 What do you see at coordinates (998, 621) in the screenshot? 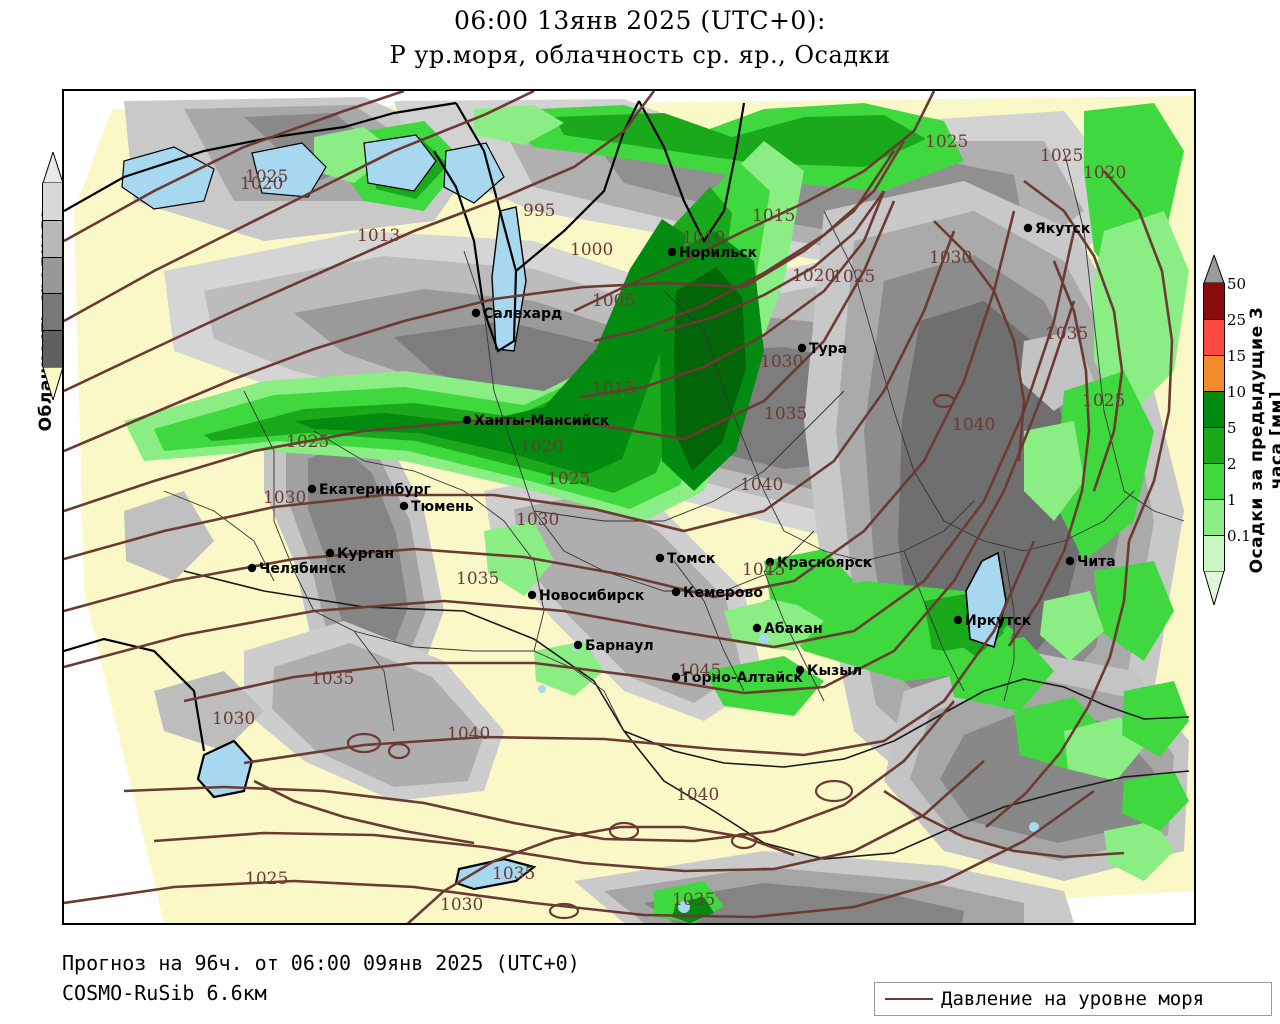
I see `city-label: Иркутск` at bounding box center [998, 621].